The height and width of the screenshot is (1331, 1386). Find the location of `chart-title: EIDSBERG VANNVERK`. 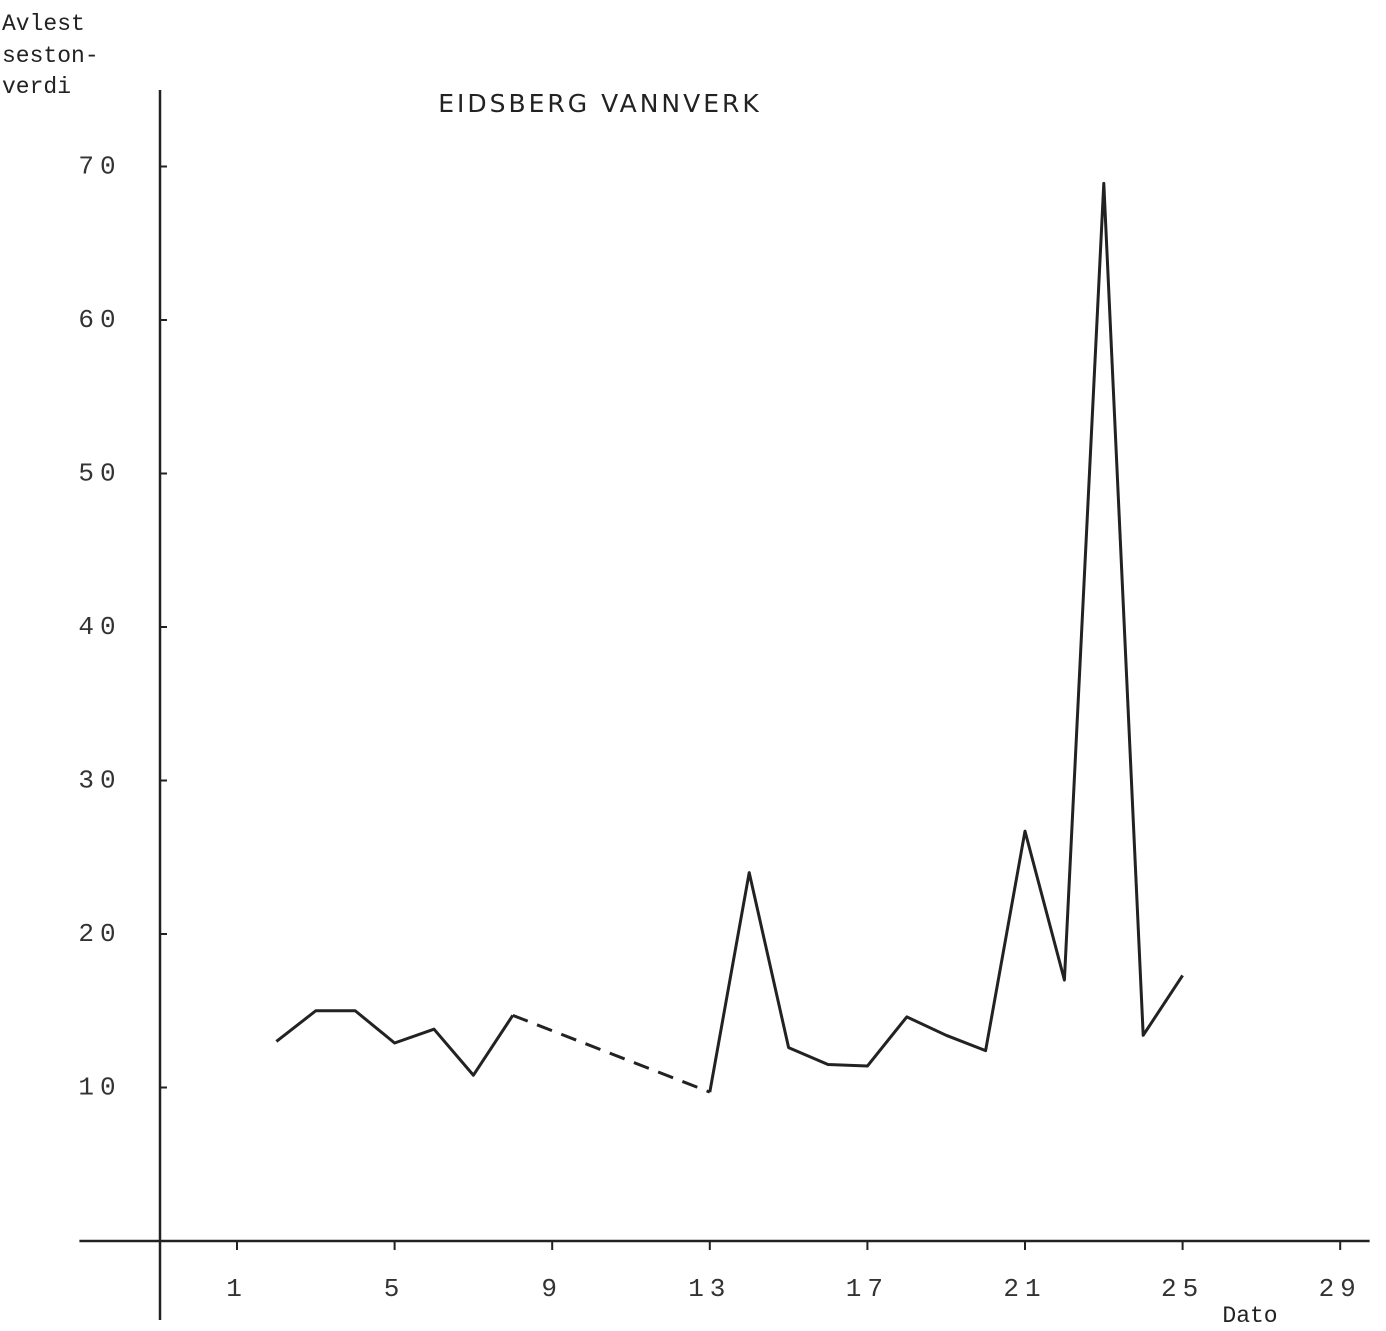

chart-title: EIDSBERG VANNVERK is located at coordinates (600, 103).